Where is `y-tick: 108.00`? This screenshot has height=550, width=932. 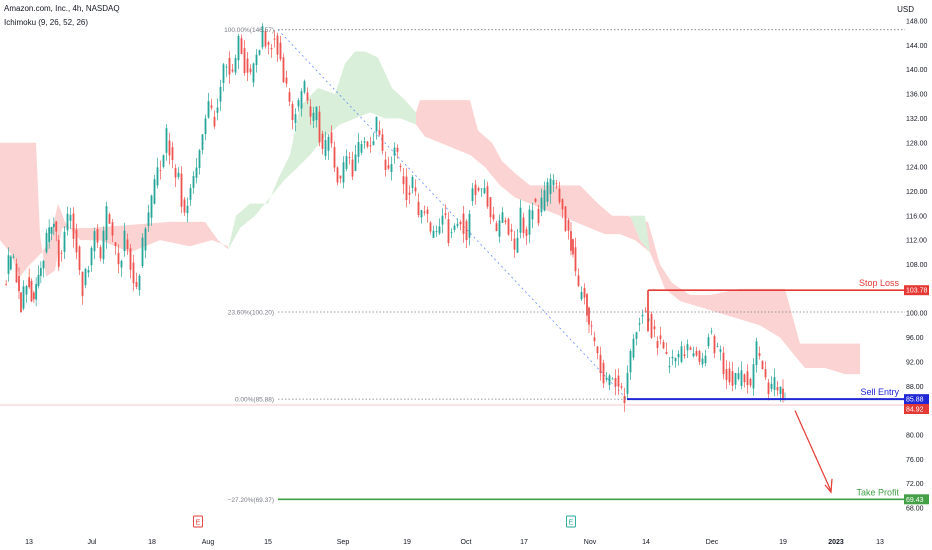
y-tick: 108.00 is located at coordinates (917, 265).